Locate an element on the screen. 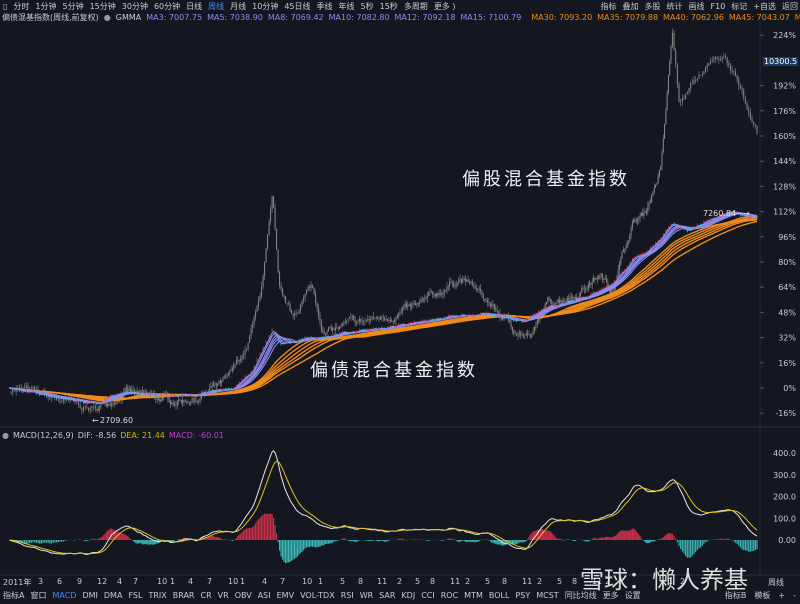 The image size is (800, 604). period-5: 60分钟 is located at coordinates (167, 6).